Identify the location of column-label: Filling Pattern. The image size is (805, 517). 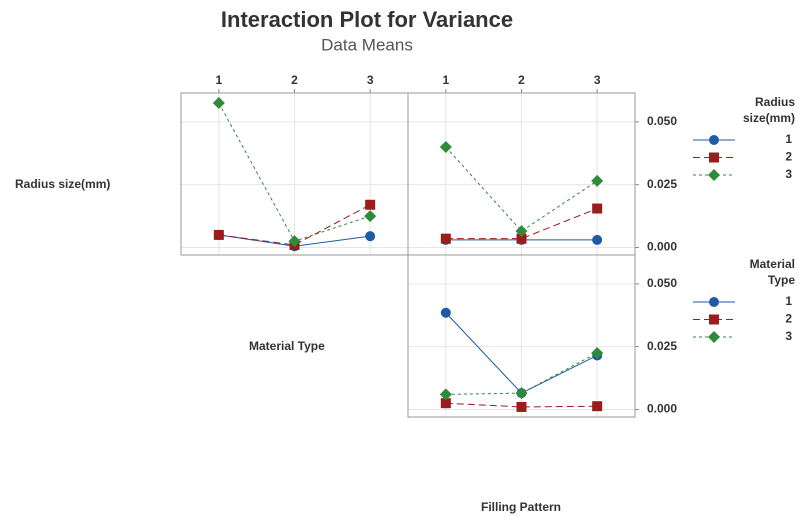
(521, 507).